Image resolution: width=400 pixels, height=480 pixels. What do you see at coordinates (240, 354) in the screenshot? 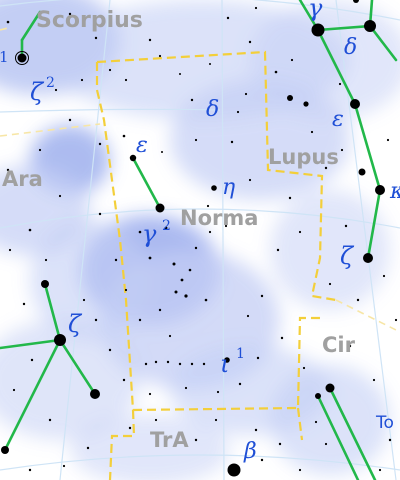
I see `label-iota1-normae-sup: 1` at bounding box center [240, 354].